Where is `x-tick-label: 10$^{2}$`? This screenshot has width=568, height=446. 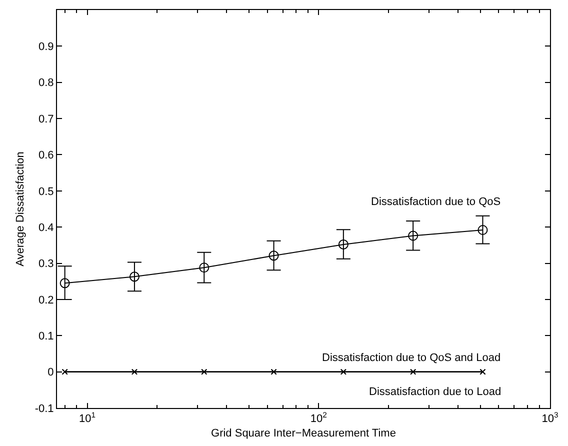
x-tick-label: 10$^{2}$ is located at coordinates (318, 418).